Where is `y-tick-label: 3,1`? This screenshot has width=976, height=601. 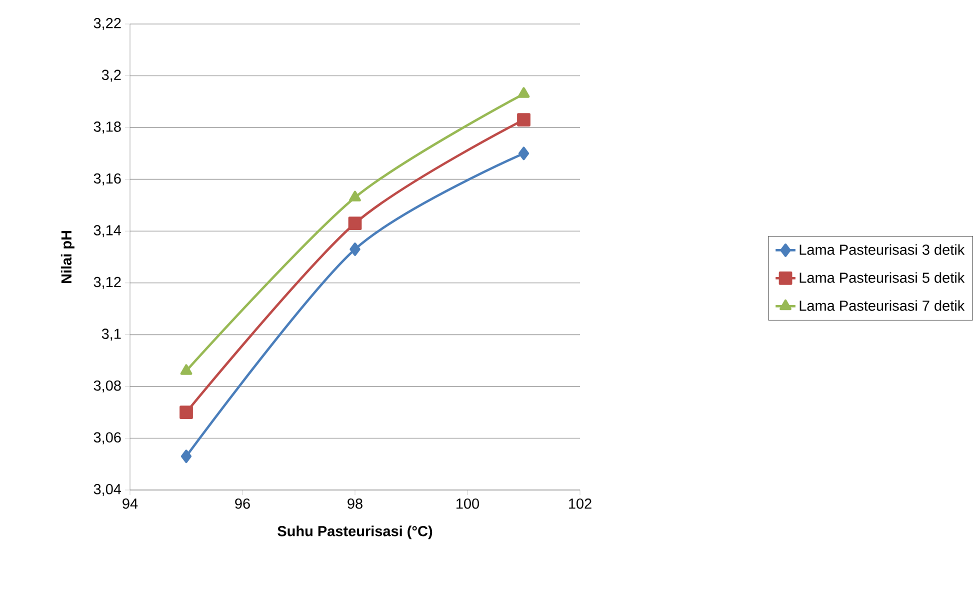
y-tick-label: 3,1 is located at coordinates (111, 334).